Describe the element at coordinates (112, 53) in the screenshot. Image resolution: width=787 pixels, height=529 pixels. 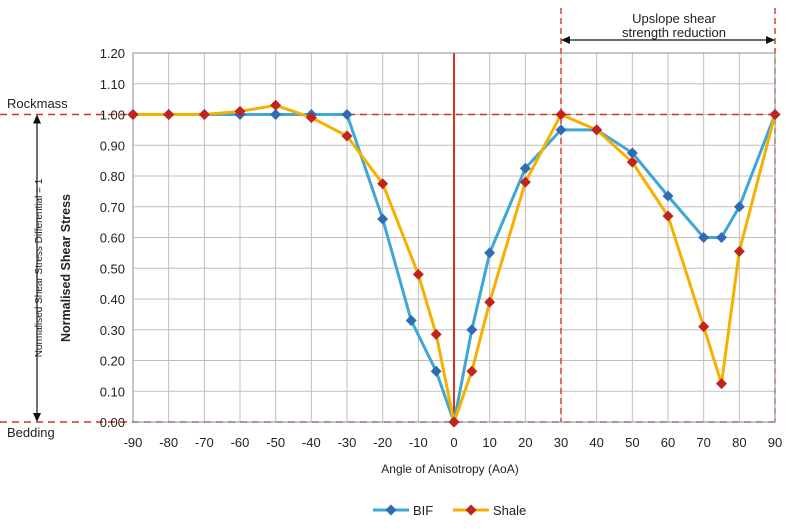
I see `y-tick-label: 1.20` at that location.